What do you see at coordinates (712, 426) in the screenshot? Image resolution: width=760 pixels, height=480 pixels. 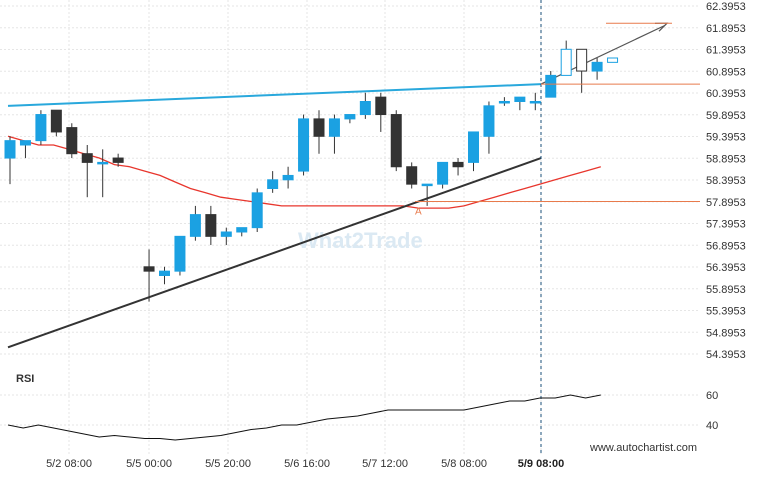 I see `rsi-tick-label: 40` at bounding box center [712, 426].